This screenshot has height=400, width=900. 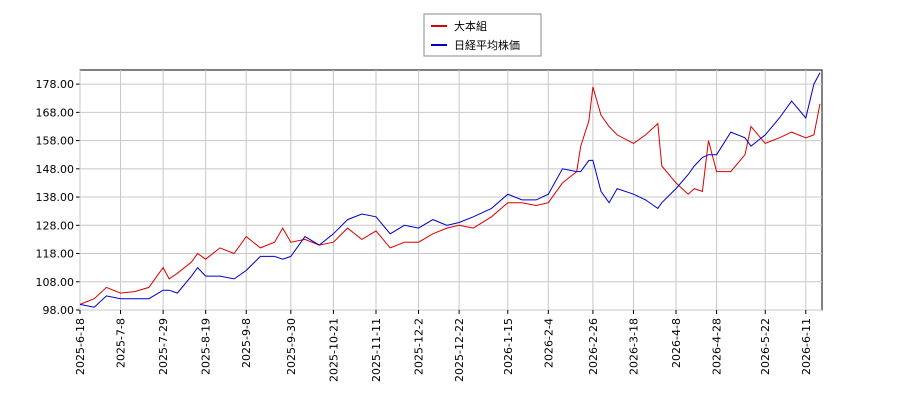 What do you see at coordinates (482, 35) in the screenshot?
I see `legend` at bounding box center [482, 35].